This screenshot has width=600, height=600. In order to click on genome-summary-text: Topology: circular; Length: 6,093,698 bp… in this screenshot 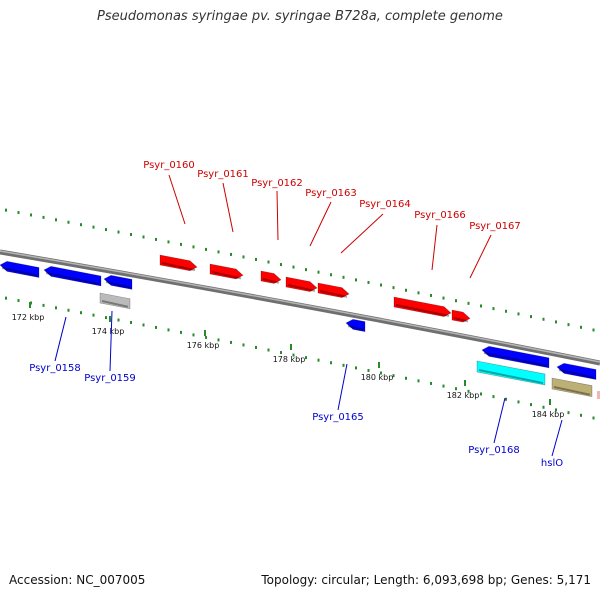, I will do `click(426, 580)`.